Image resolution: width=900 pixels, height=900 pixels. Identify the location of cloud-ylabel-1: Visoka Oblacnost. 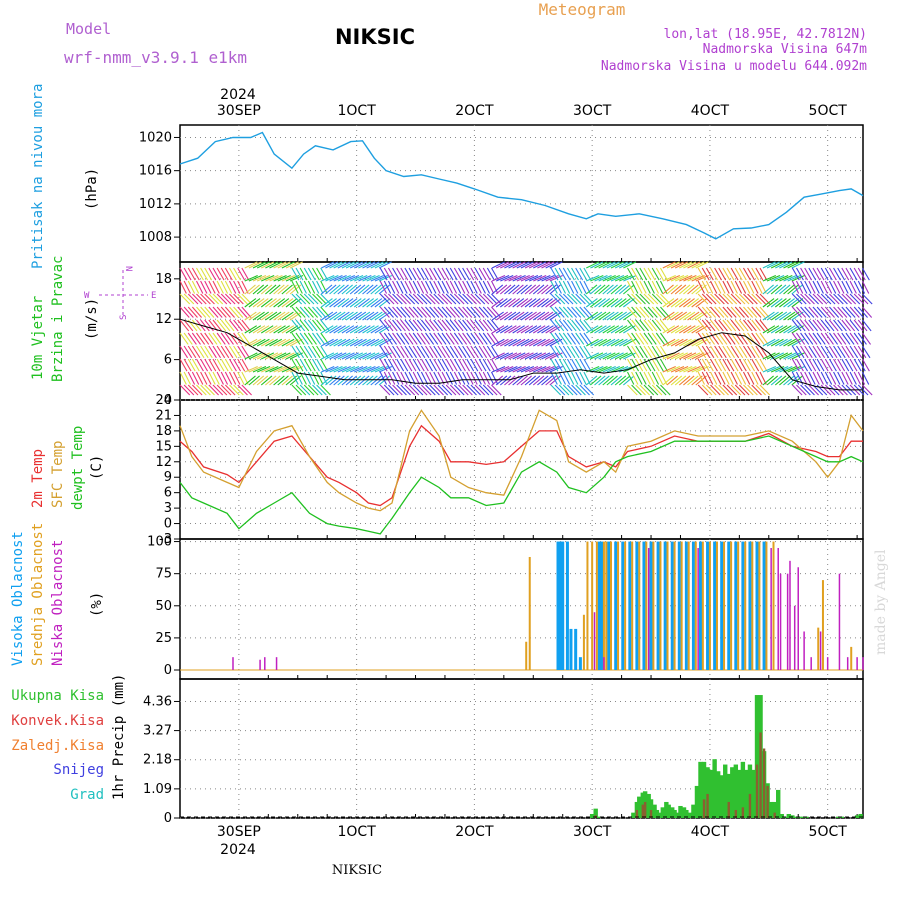
(18, 598).